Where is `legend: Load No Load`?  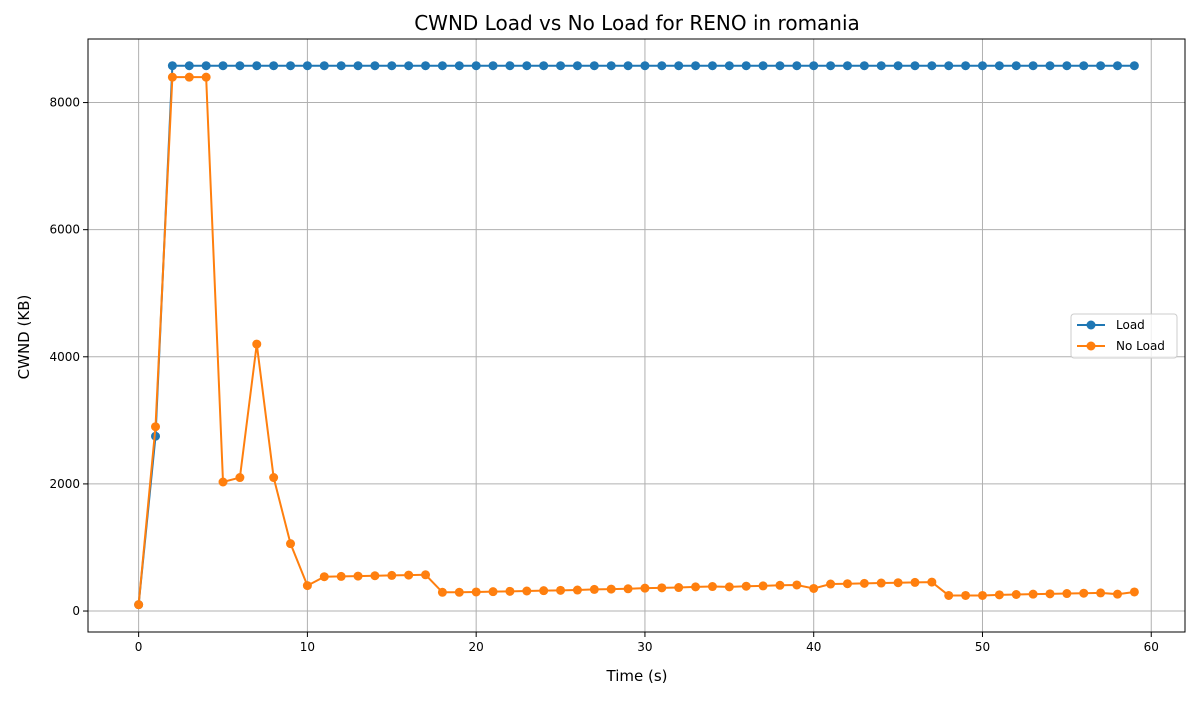
legend: Load No Load is located at coordinates (1124, 336).